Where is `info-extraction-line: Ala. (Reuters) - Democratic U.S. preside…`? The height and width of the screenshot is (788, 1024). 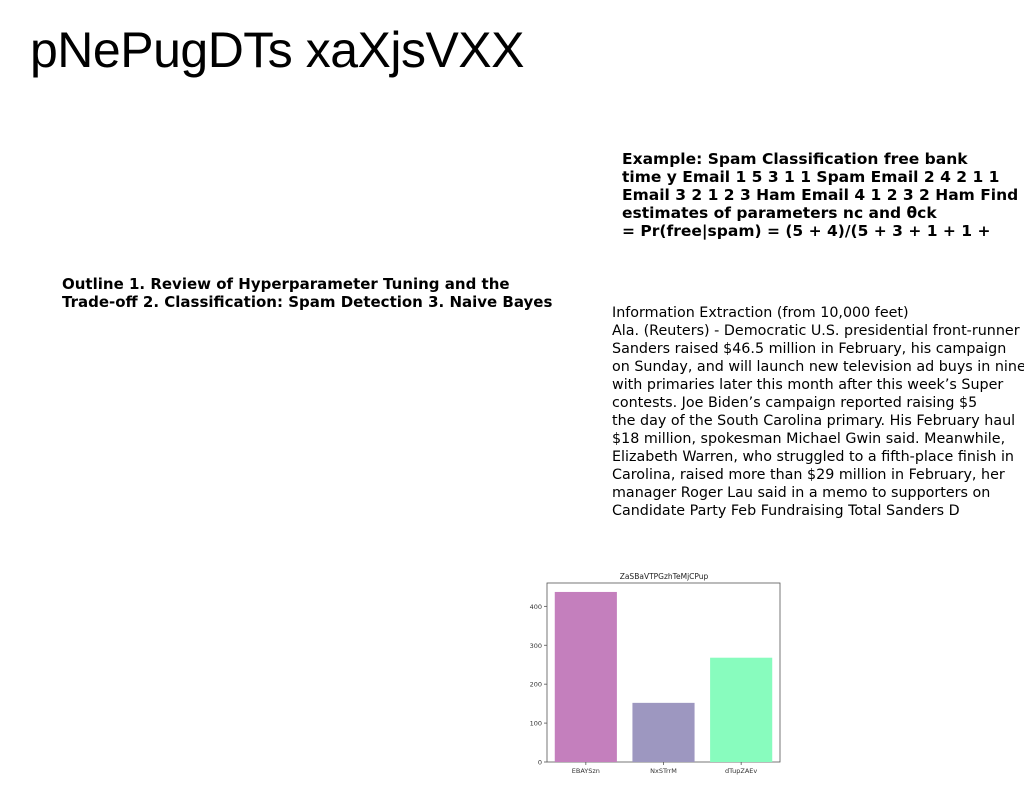 info-extraction-line: Ala. (Reuters) - Democratic U.S. preside… is located at coordinates (816, 331).